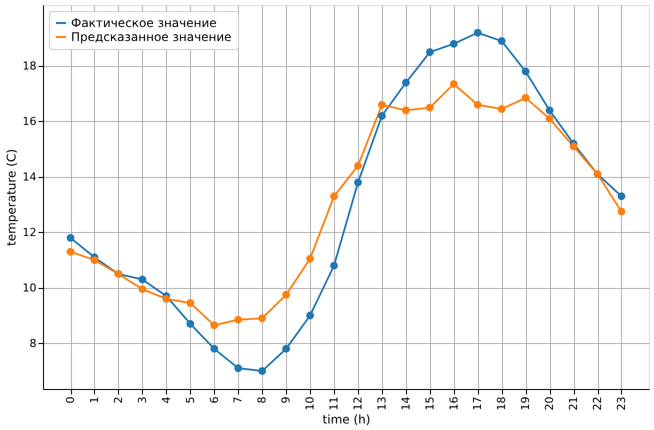 This screenshot has width=654, height=430. What do you see at coordinates (310, 403) in the screenshot?
I see `x-tick-label: 10` at bounding box center [310, 403].